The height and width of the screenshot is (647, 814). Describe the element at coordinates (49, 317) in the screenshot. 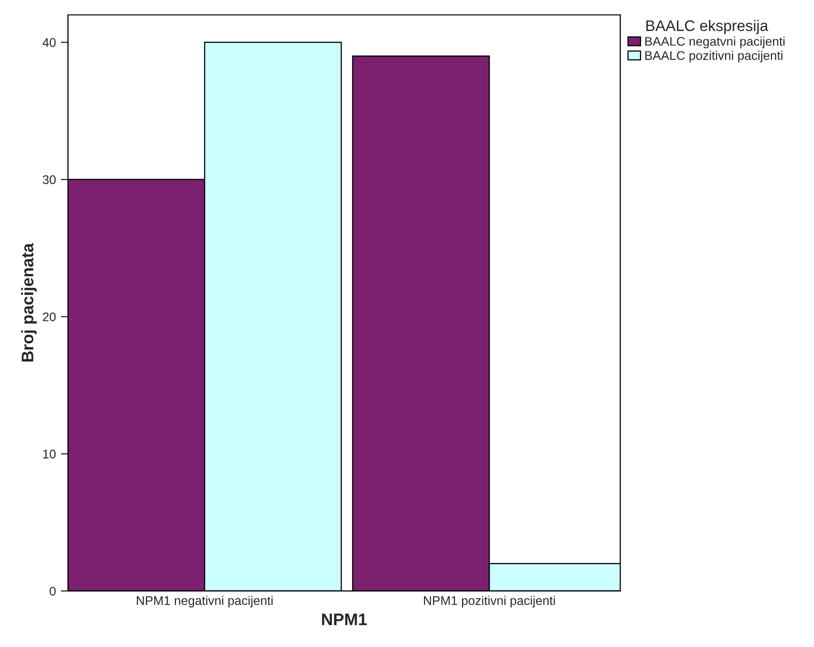

I see `y-tick-label: 20` at that location.